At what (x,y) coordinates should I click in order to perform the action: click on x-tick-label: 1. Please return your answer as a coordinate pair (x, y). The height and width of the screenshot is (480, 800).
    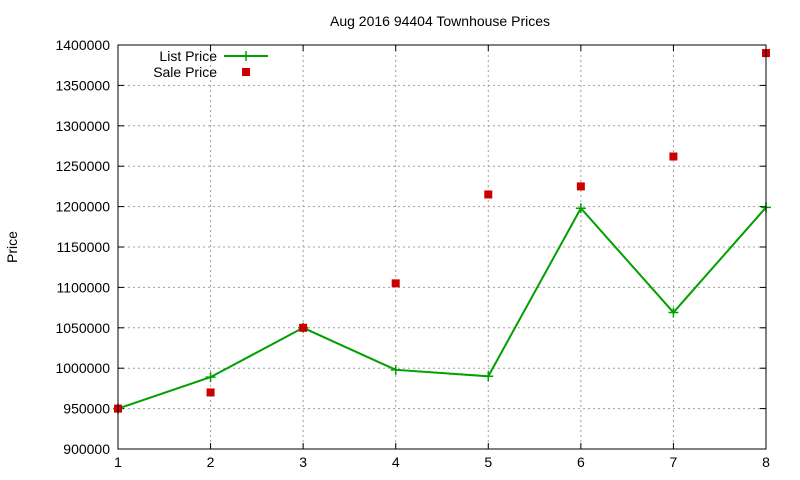
    Looking at the image, I should click on (118, 462).